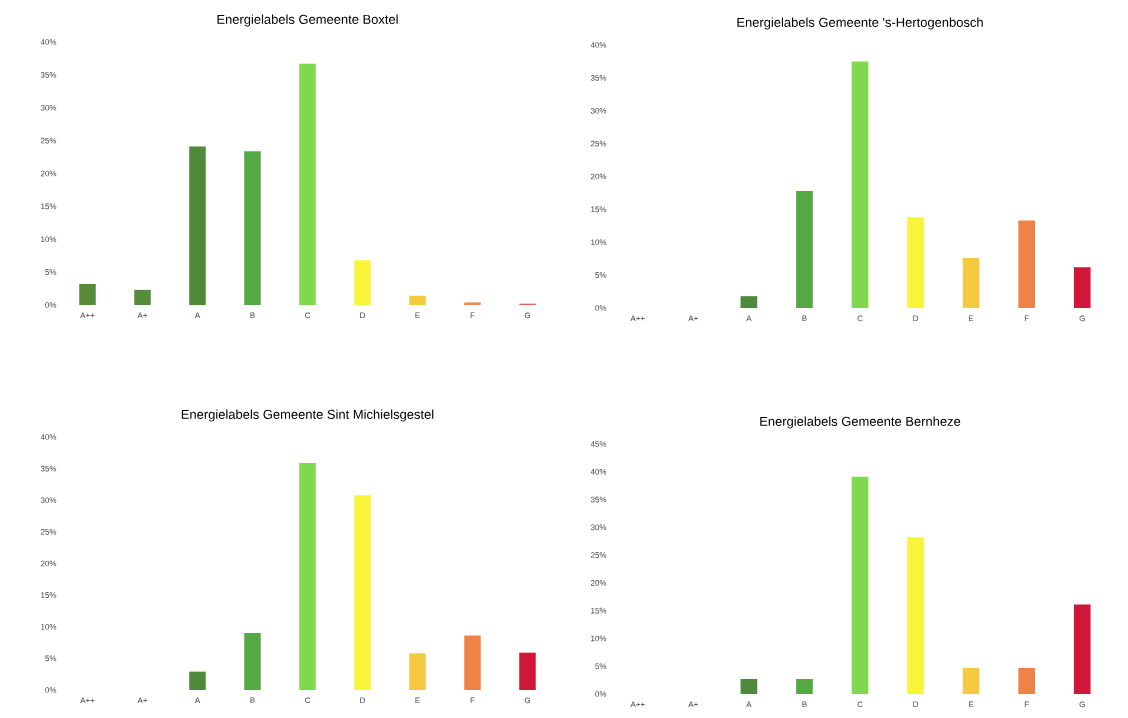 This screenshot has width=1128, height=718. What do you see at coordinates (307, 20) in the screenshot?
I see `chart-title: Energielabels Gemeente Boxtel` at bounding box center [307, 20].